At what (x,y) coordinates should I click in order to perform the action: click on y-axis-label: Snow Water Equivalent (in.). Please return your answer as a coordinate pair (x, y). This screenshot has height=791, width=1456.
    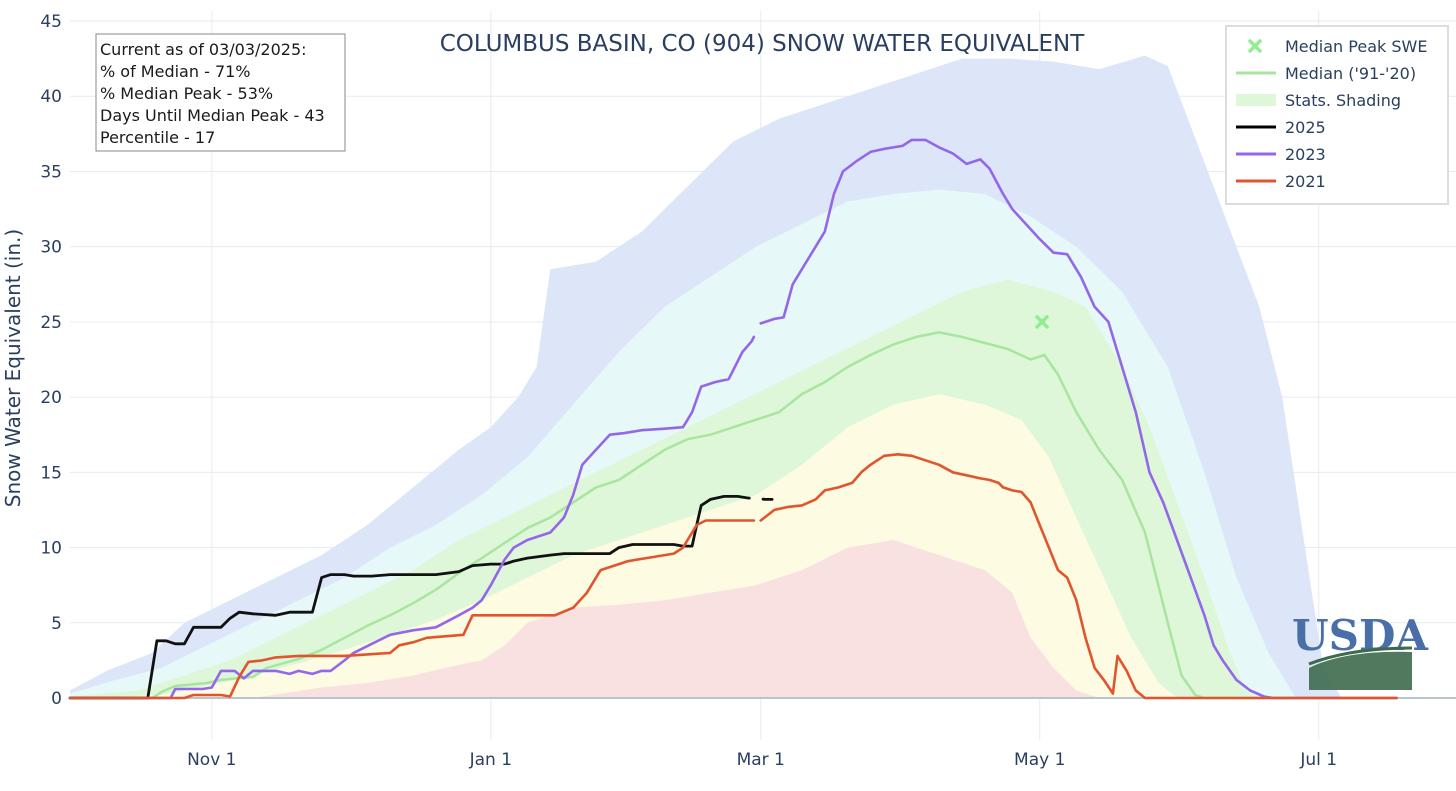
    Looking at the image, I should click on (13, 368).